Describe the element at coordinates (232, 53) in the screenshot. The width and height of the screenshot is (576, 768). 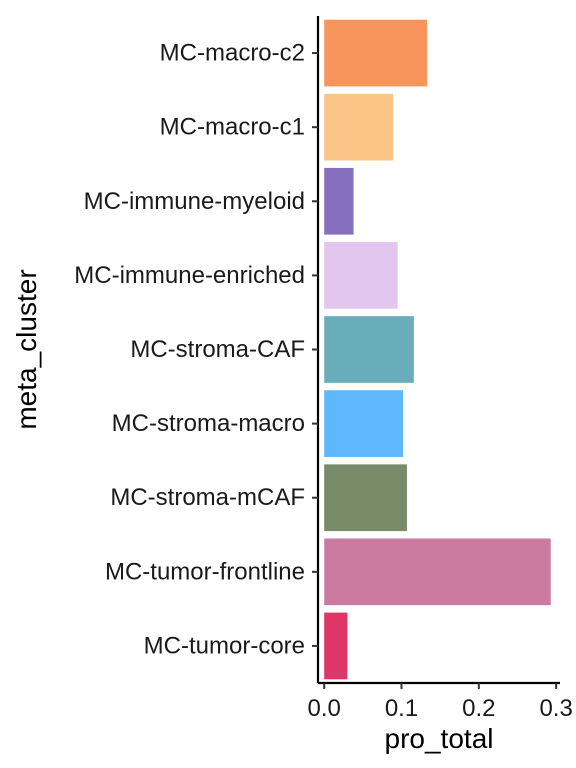
I see `y-tick-label: MC-macro-c2` at that location.